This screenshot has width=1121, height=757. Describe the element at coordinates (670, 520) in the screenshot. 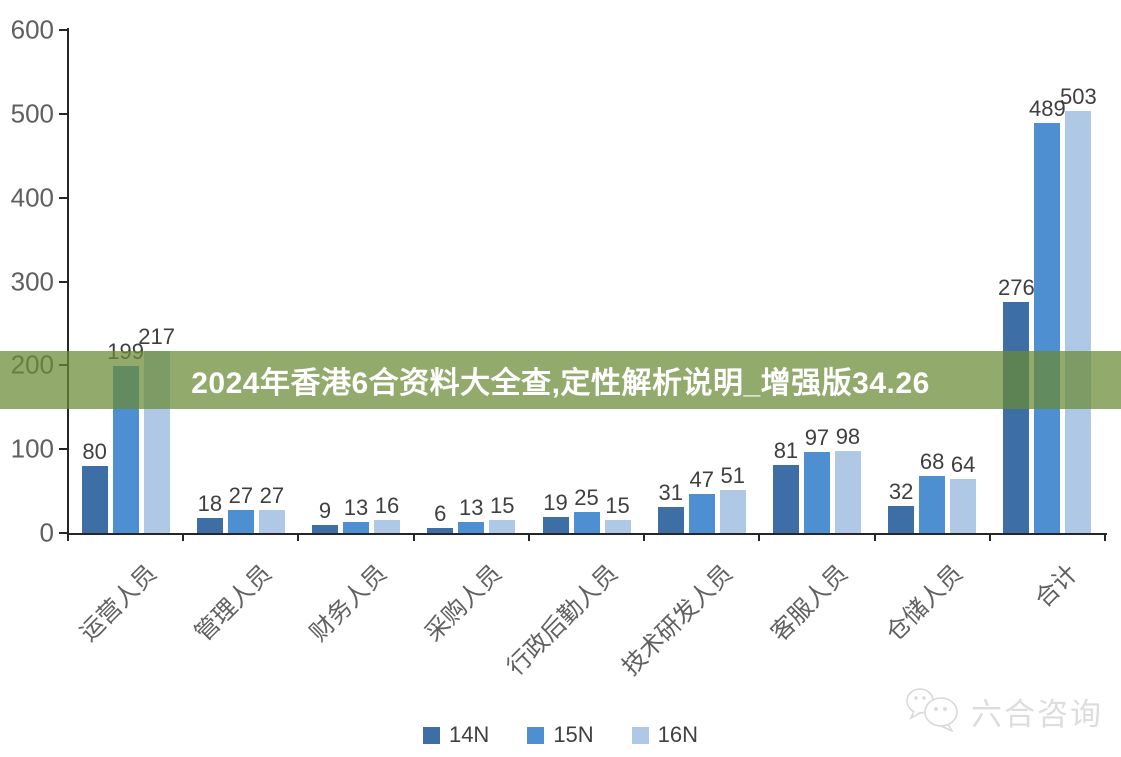

I see `bar-14N-技术研发人员` at that location.